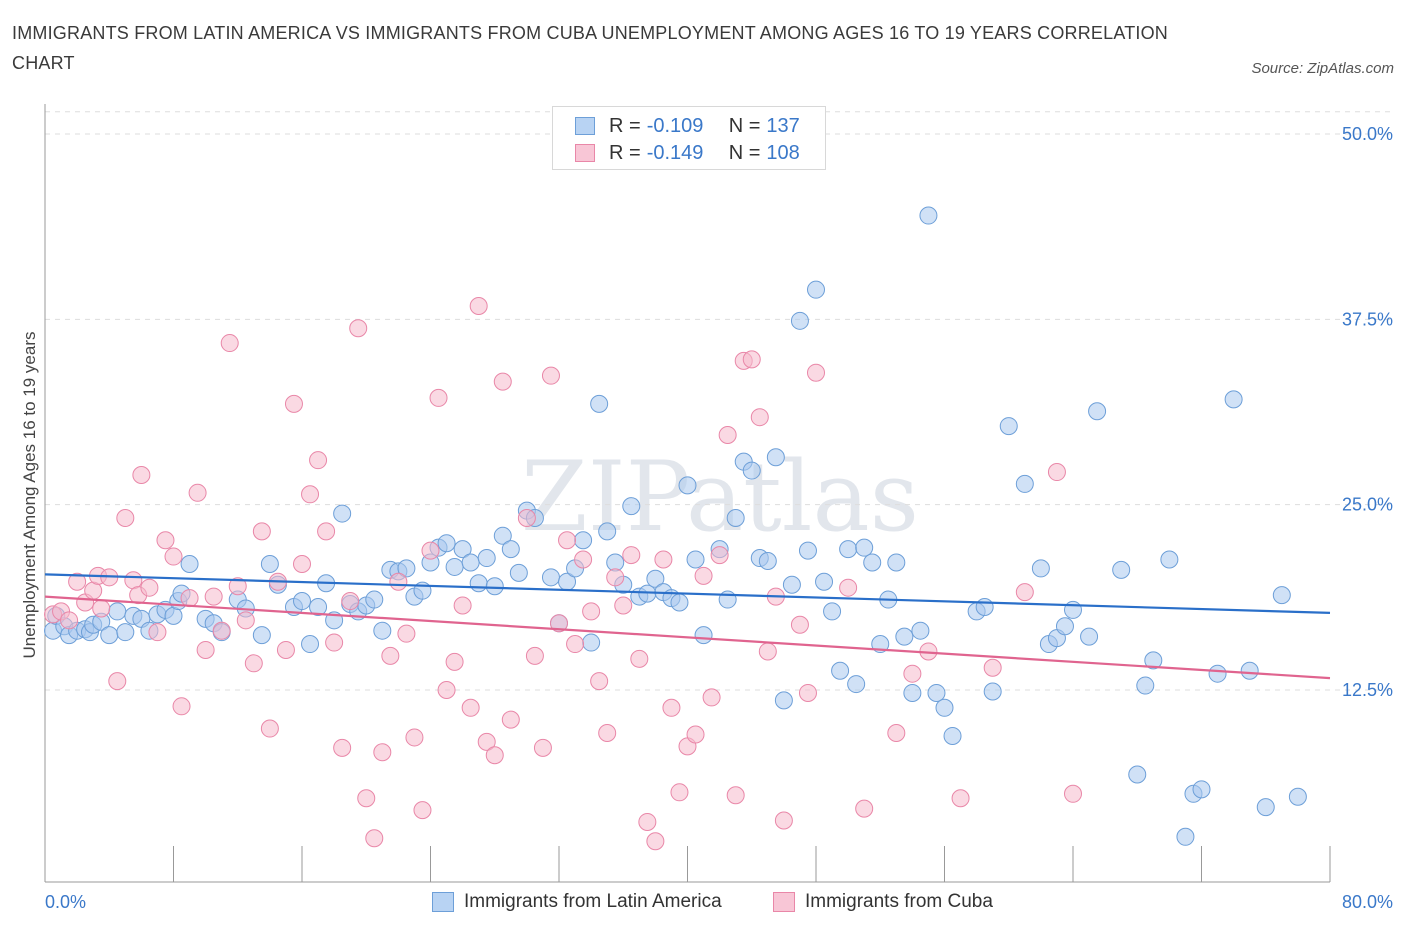 This screenshot has height=930, width=1406. I want to click on latin-america-trend-line, so click(687, 594).